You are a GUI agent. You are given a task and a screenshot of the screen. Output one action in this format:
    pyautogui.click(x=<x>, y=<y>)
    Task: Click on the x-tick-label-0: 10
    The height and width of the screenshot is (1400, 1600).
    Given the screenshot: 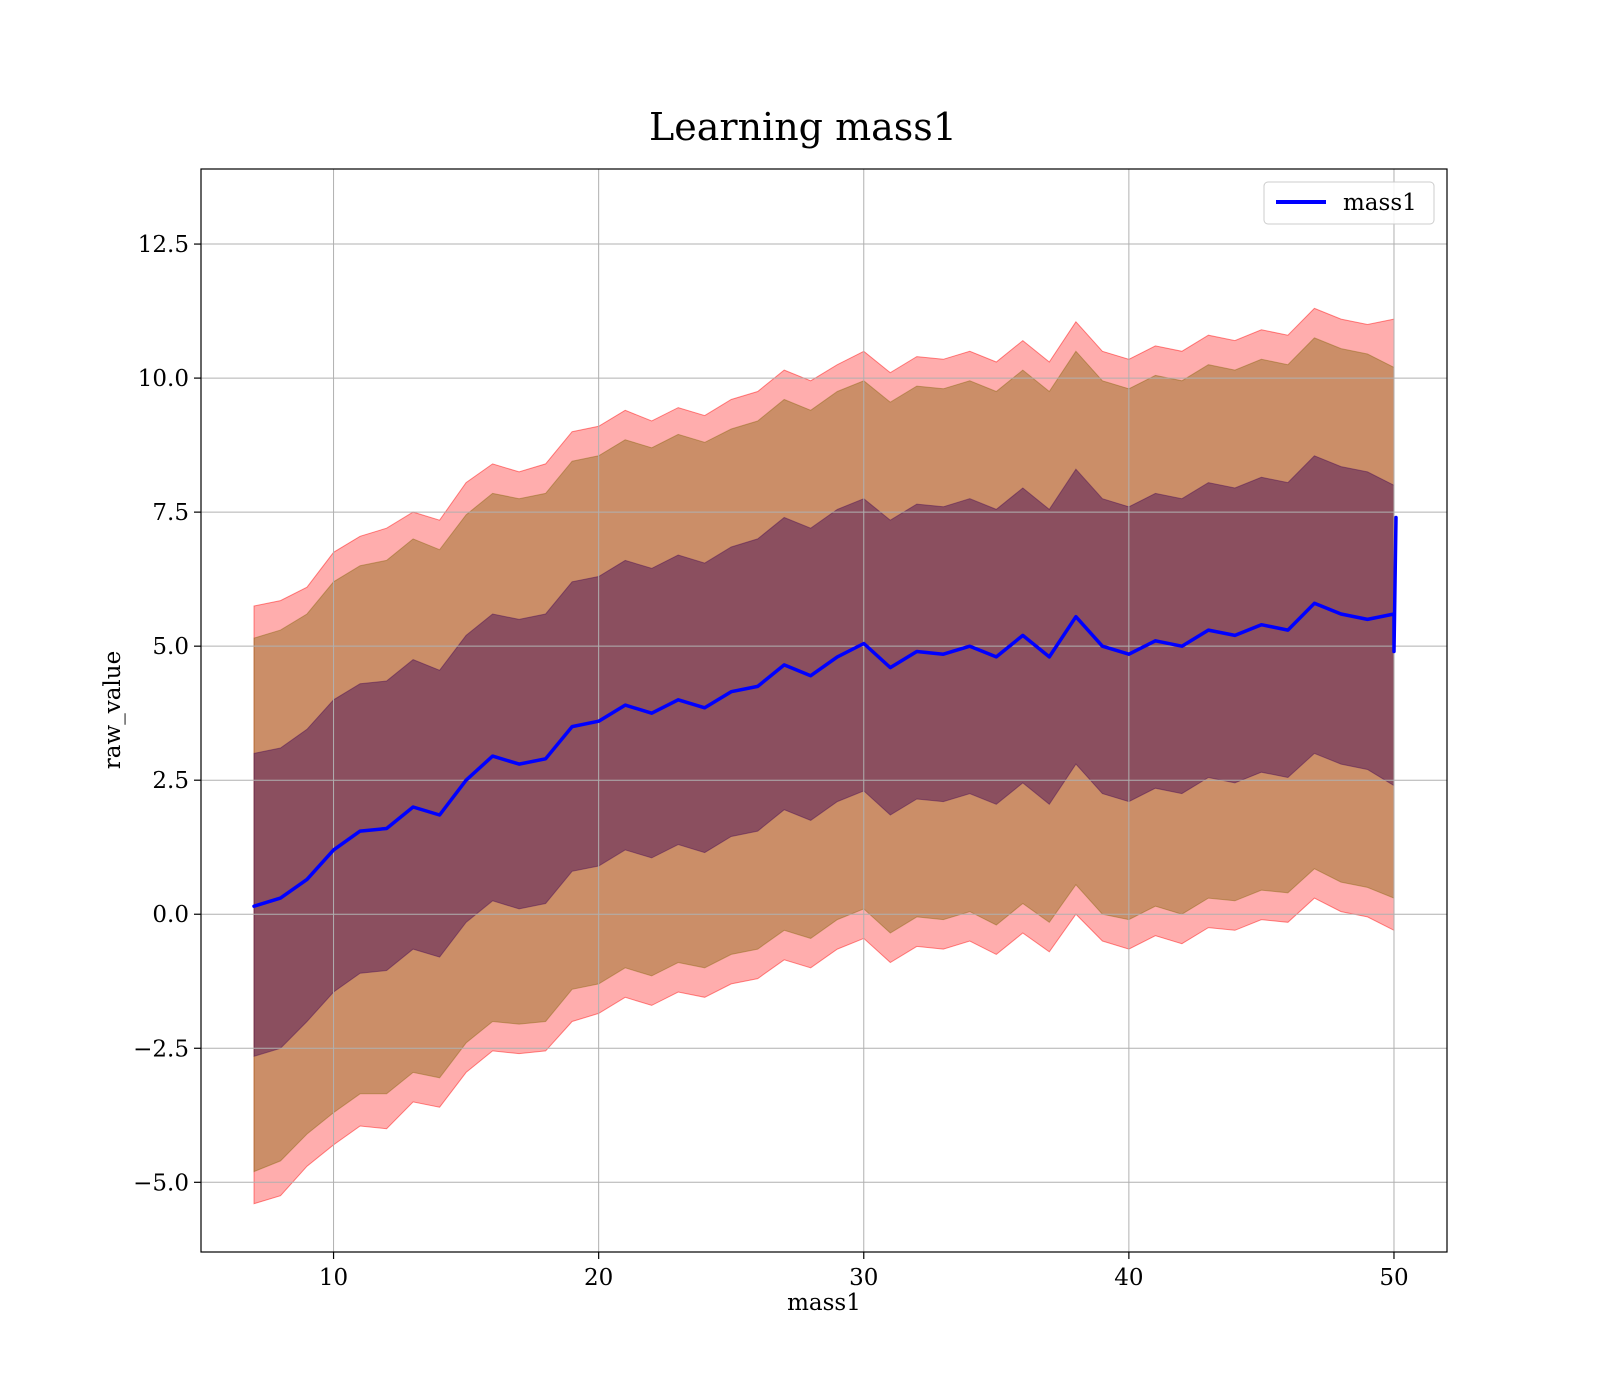 What is the action you would take?
    pyautogui.click(x=333, y=1278)
    